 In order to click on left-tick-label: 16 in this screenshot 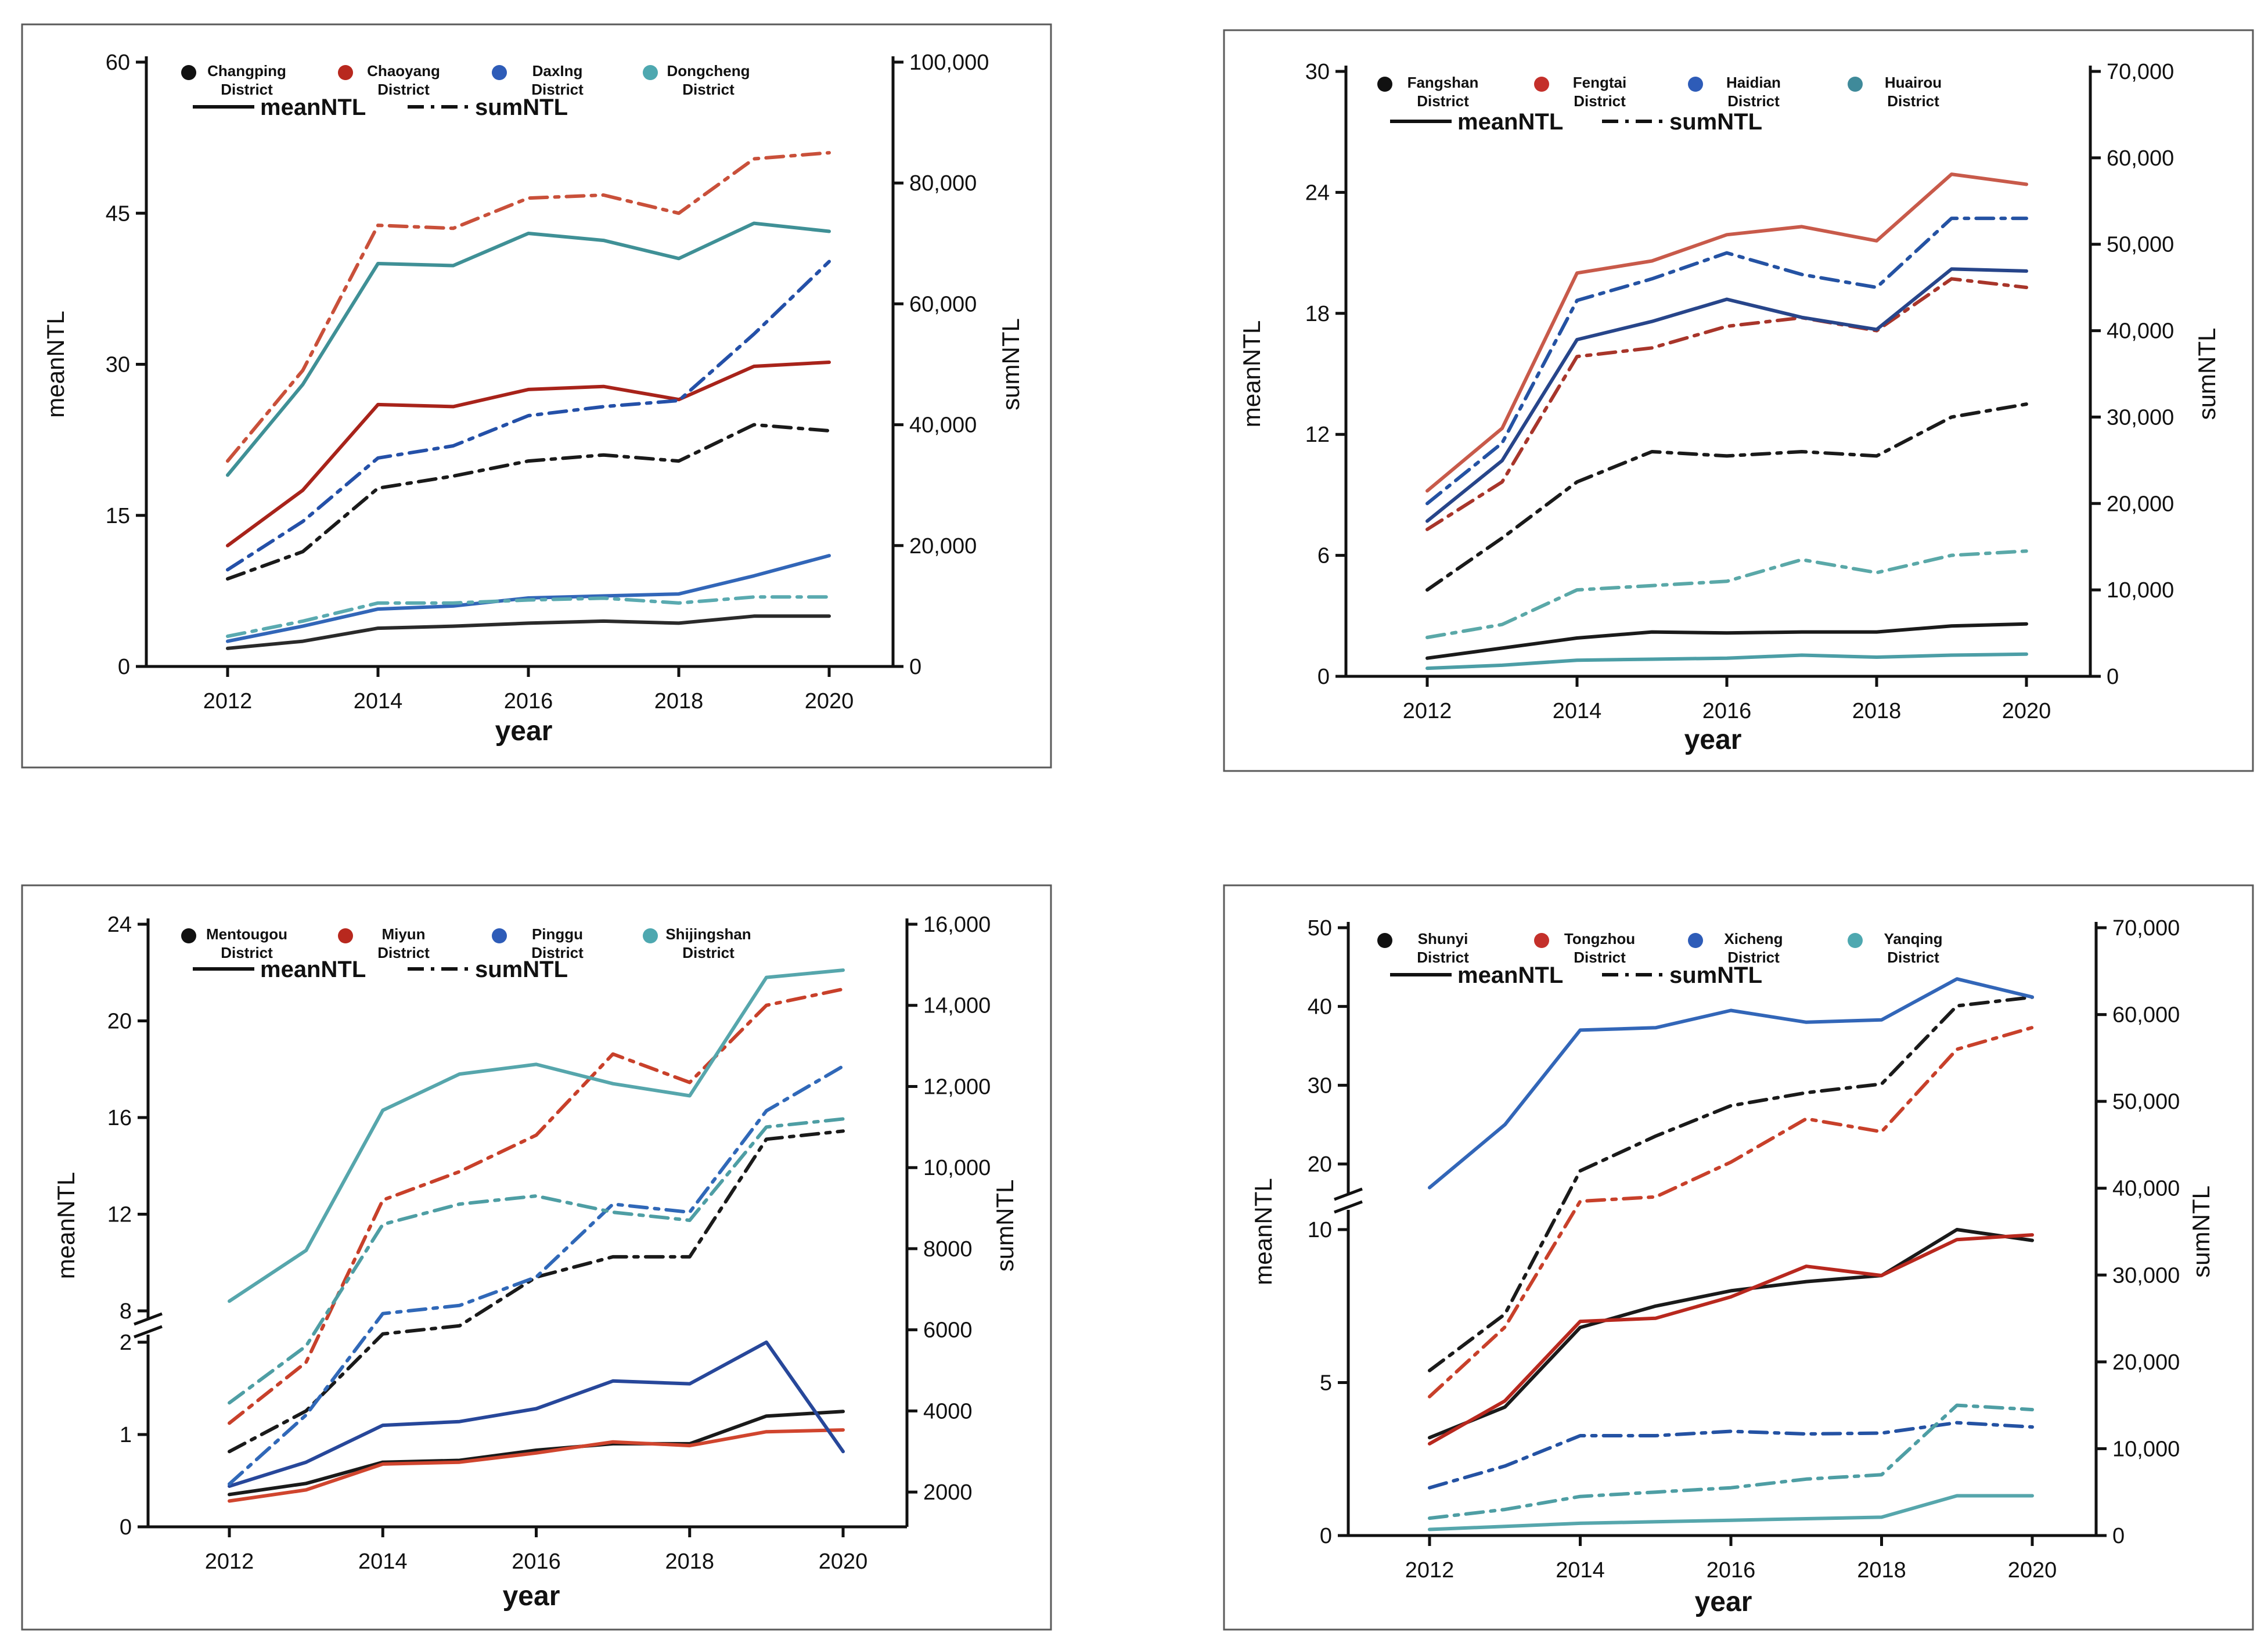, I will do `click(120, 1118)`.